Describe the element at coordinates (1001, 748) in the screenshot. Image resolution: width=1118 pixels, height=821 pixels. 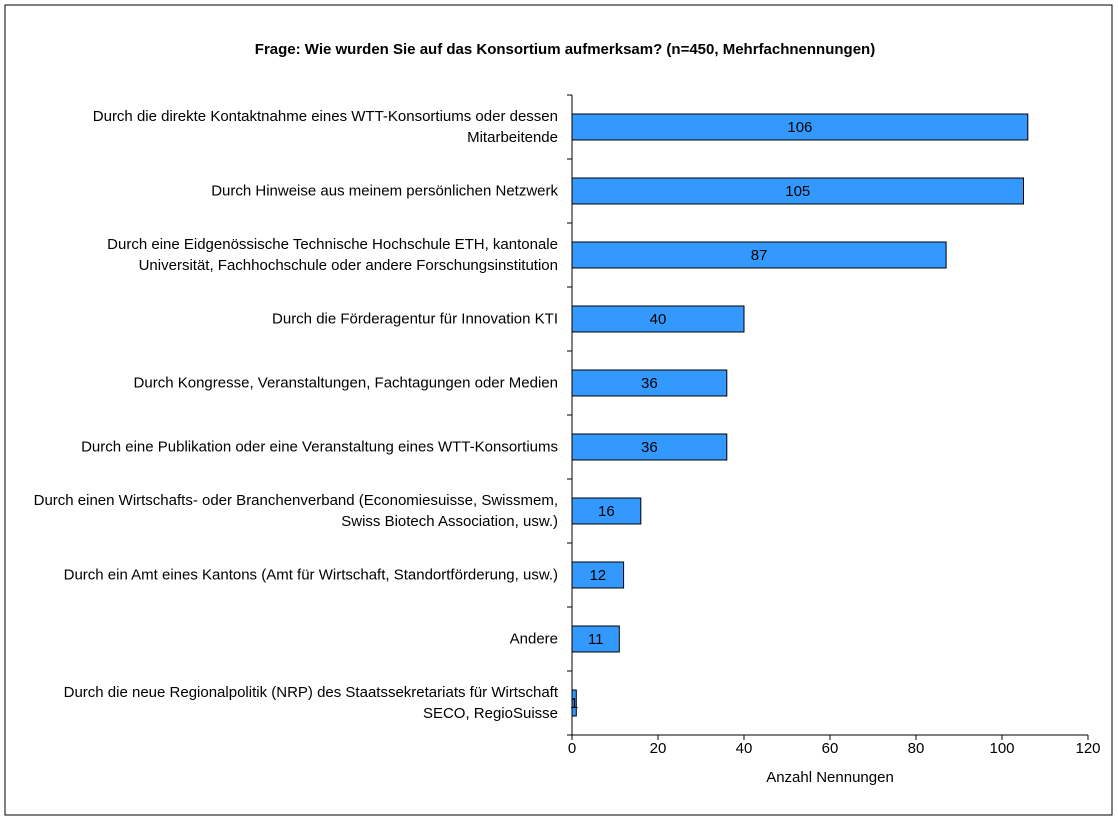
I see `x-tick-label: 100` at that location.